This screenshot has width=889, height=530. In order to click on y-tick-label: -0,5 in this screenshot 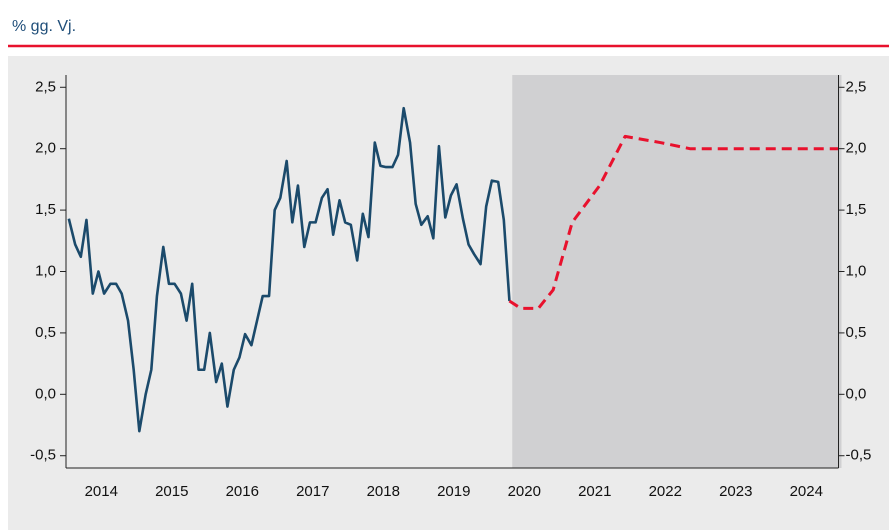, I will do `click(43, 455)`.